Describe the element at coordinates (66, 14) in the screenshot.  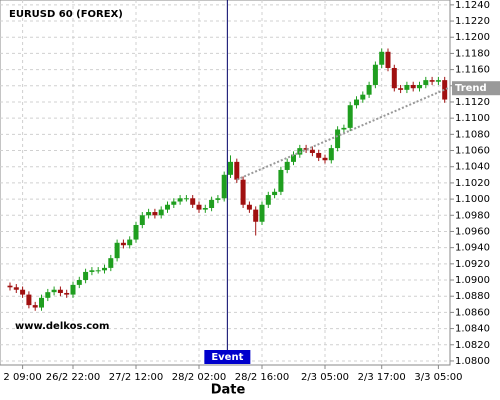
I see `chart-title: EURUSD 60 (FOREX)` at that location.